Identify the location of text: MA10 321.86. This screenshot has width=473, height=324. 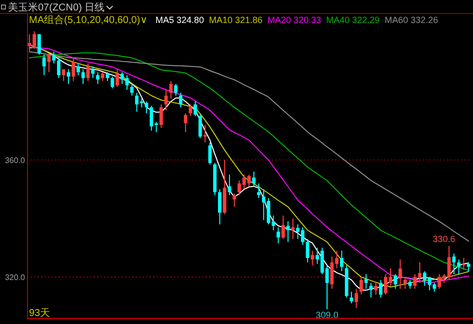
(236, 20).